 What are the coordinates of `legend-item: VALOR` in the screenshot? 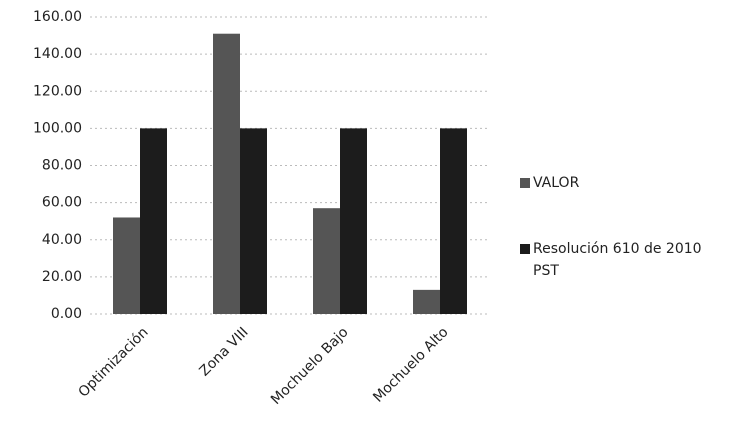 It's located at (630, 183).